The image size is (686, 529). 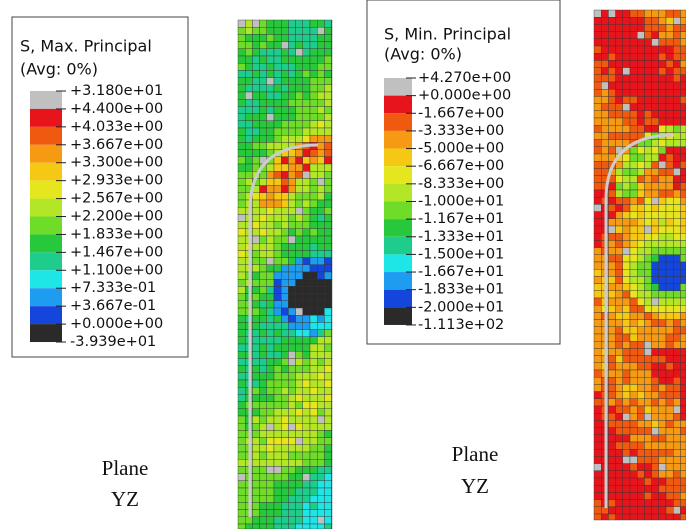 What do you see at coordinates (116, 181) in the screenshot?
I see `legend-label: +2.933e+00` at bounding box center [116, 181].